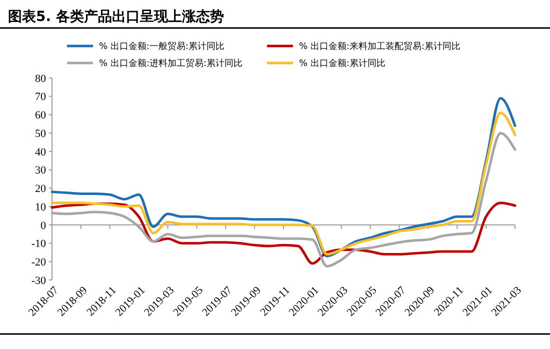 The height and width of the screenshot is (349, 550). What do you see at coordinates (40, 97) in the screenshot?
I see `y-tick-label: 70` at bounding box center [40, 97].